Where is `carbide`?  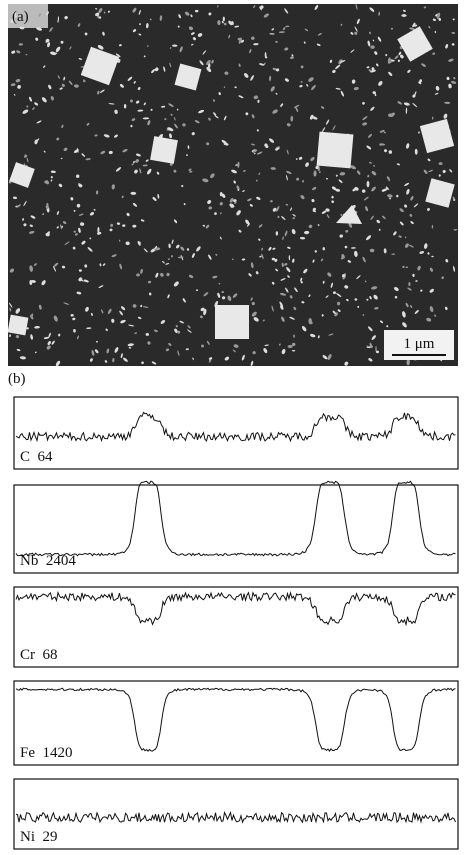 carbide is located at coordinates (437, 136).